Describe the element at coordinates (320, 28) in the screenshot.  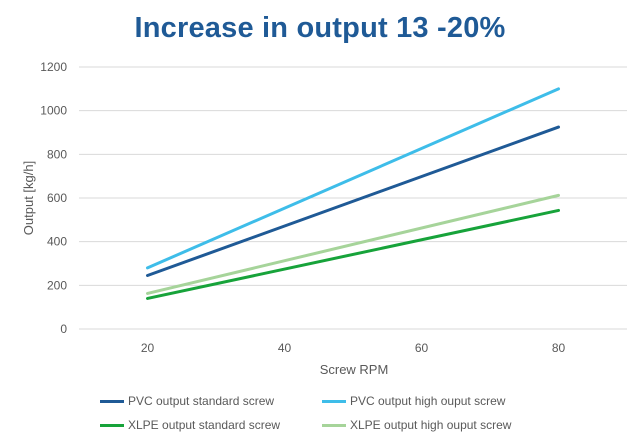
I see `chart-title: Increase in output 13 -20%` at that location.